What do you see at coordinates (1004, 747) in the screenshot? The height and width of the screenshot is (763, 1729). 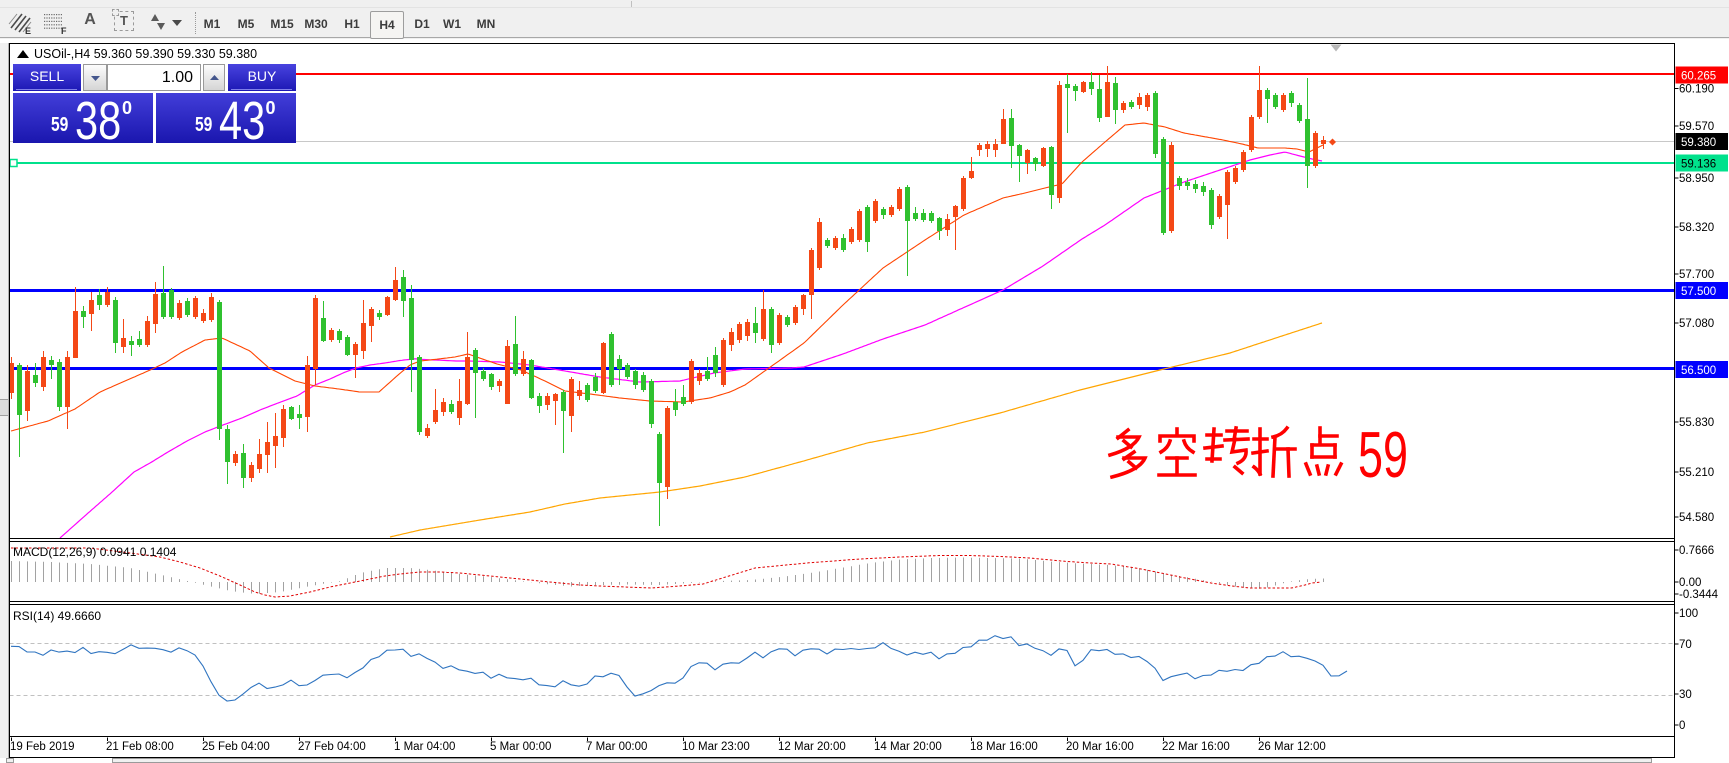 I see `svg-text: 18 Mar 16:00` at bounding box center [1004, 747].